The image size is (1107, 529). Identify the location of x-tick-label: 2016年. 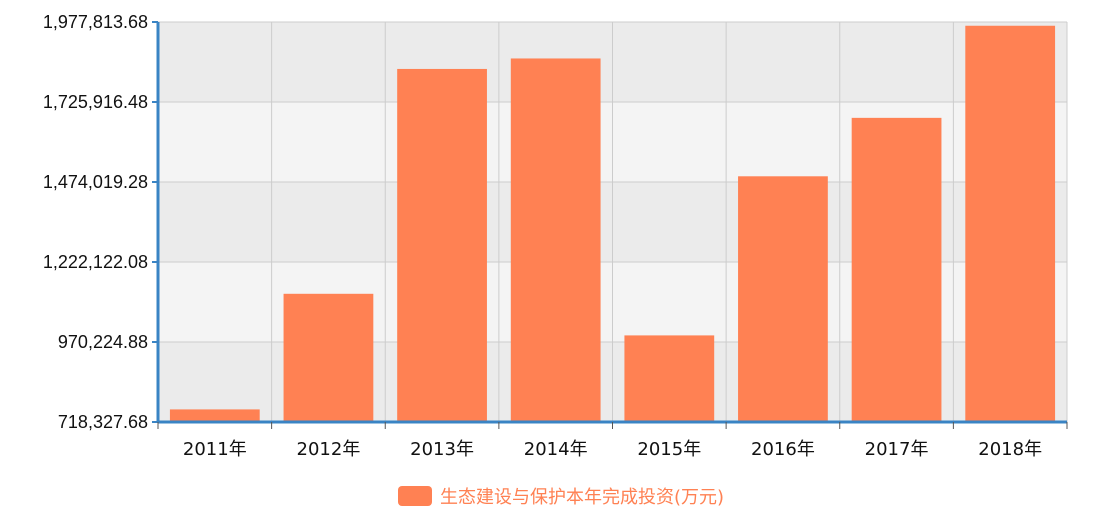
(783, 449).